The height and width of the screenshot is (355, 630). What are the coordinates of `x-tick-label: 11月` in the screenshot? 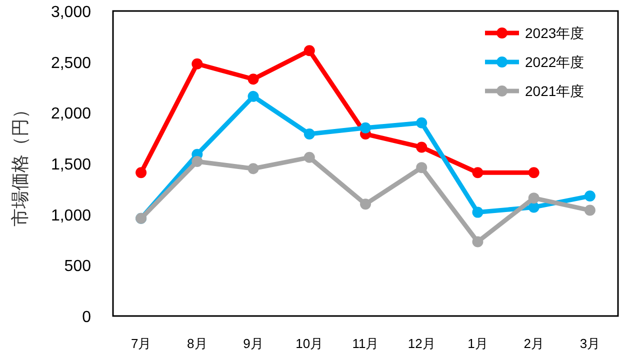 It's located at (365, 343).